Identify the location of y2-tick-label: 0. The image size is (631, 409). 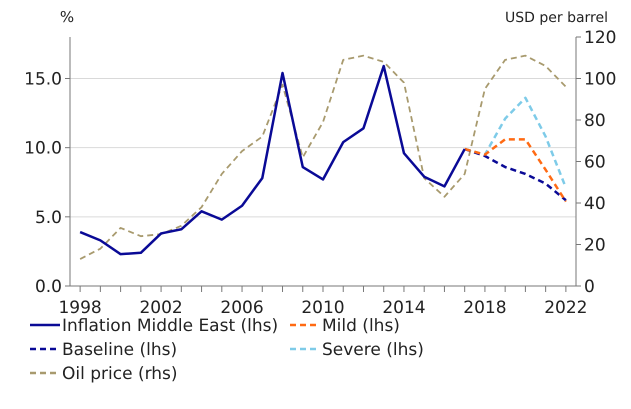
(589, 287).